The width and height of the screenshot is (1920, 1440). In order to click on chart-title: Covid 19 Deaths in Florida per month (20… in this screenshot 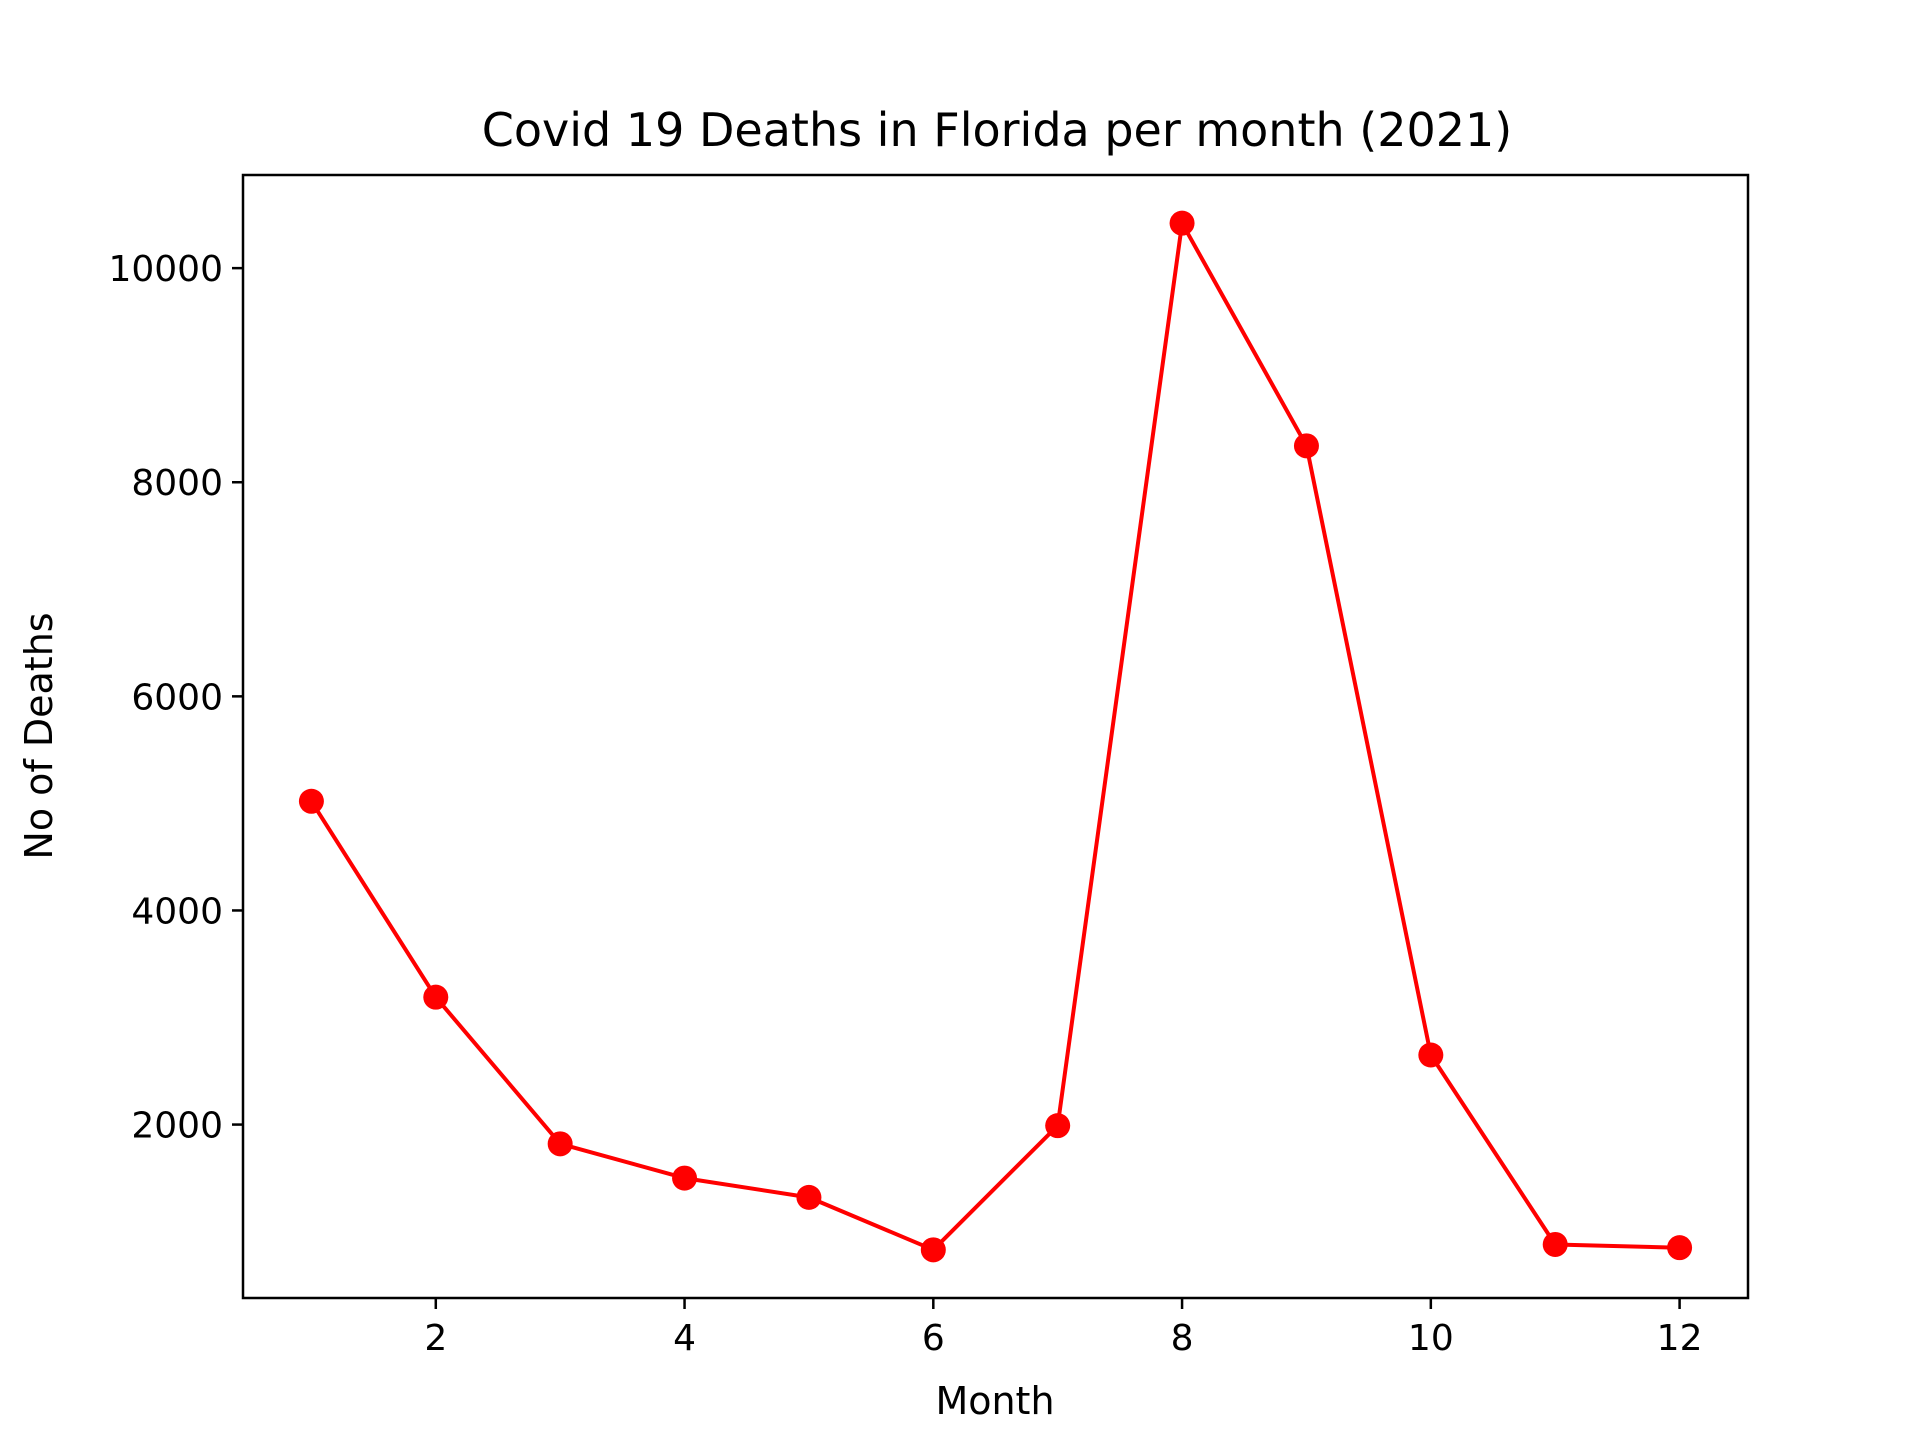, I will do `click(997, 130)`.